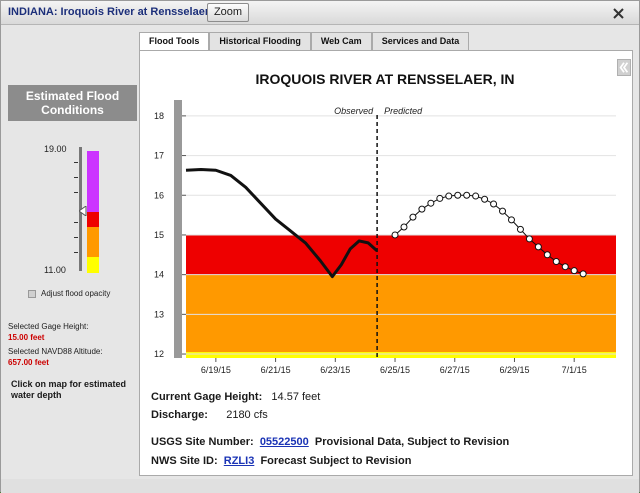  Describe the element at coordinates (184, 461) in the screenshot. I see `nws-site-label: NWS Site ID:` at that location.